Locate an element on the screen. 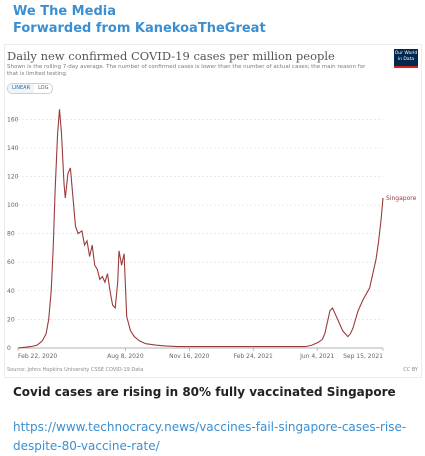 The image size is (425, 456). y-tick-label: 160 is located at coordinates (13, 119).